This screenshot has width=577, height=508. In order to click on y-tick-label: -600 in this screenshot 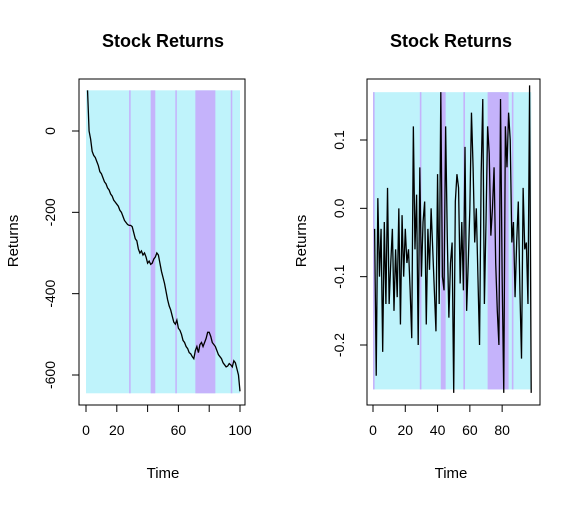, I will do `click(50, 375)`.